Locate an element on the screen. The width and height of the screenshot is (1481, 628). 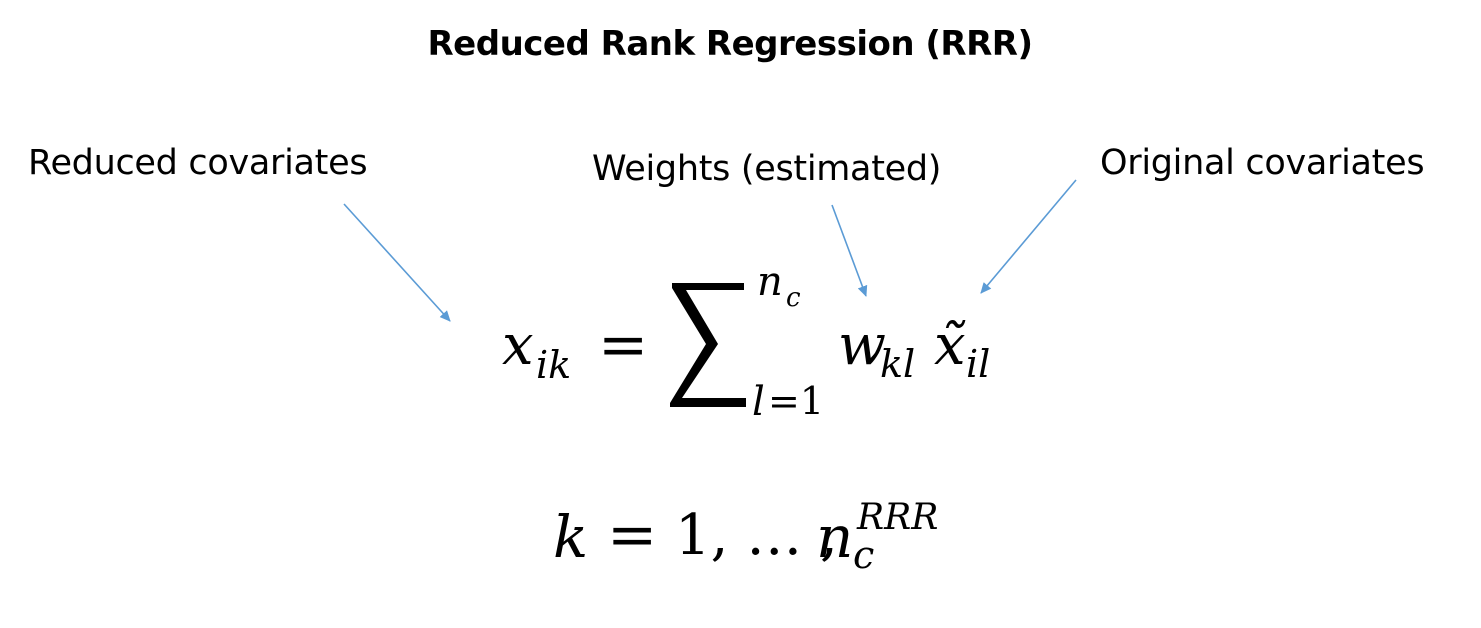
original-covariates-label: Original covariates is located at coordinates (1262, 163).